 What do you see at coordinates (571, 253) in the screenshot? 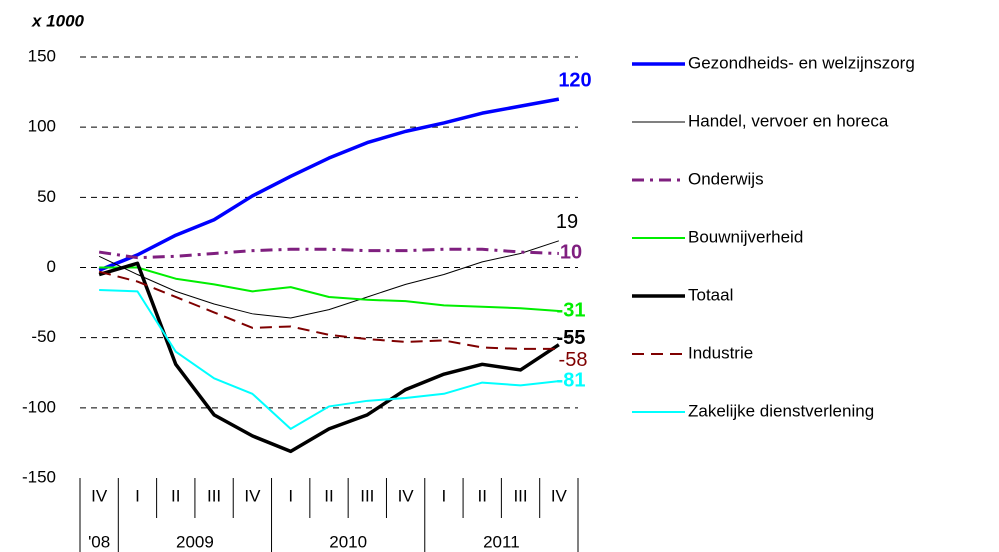
I see `end-value-label: 10` at bounding box center [571, 253].